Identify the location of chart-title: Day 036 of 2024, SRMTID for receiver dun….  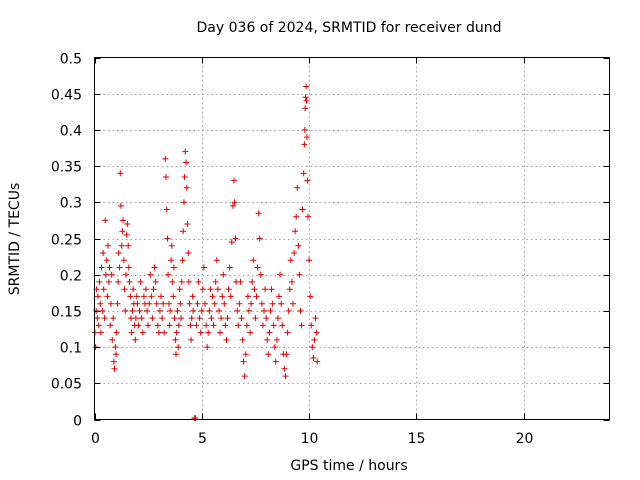
(349, 28).